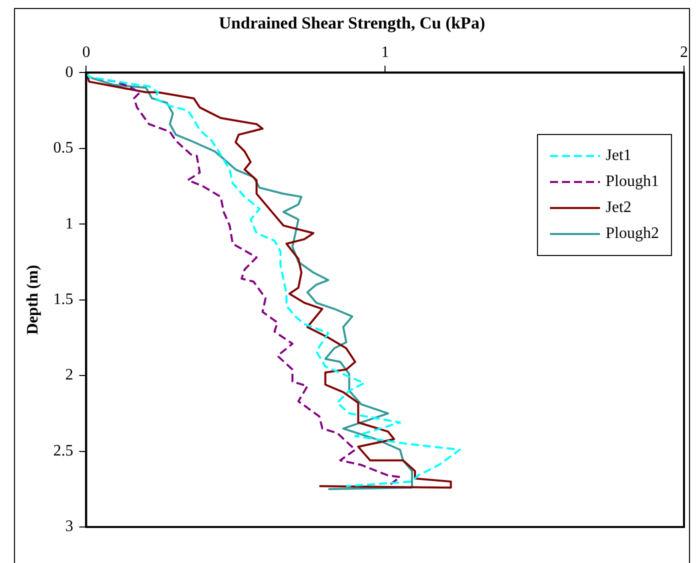 The height and width of the screenshot is (563, 696). Describe the element at coordinates (632, 182) in the screenshot. I see `legend-label: Plough1` at that location.